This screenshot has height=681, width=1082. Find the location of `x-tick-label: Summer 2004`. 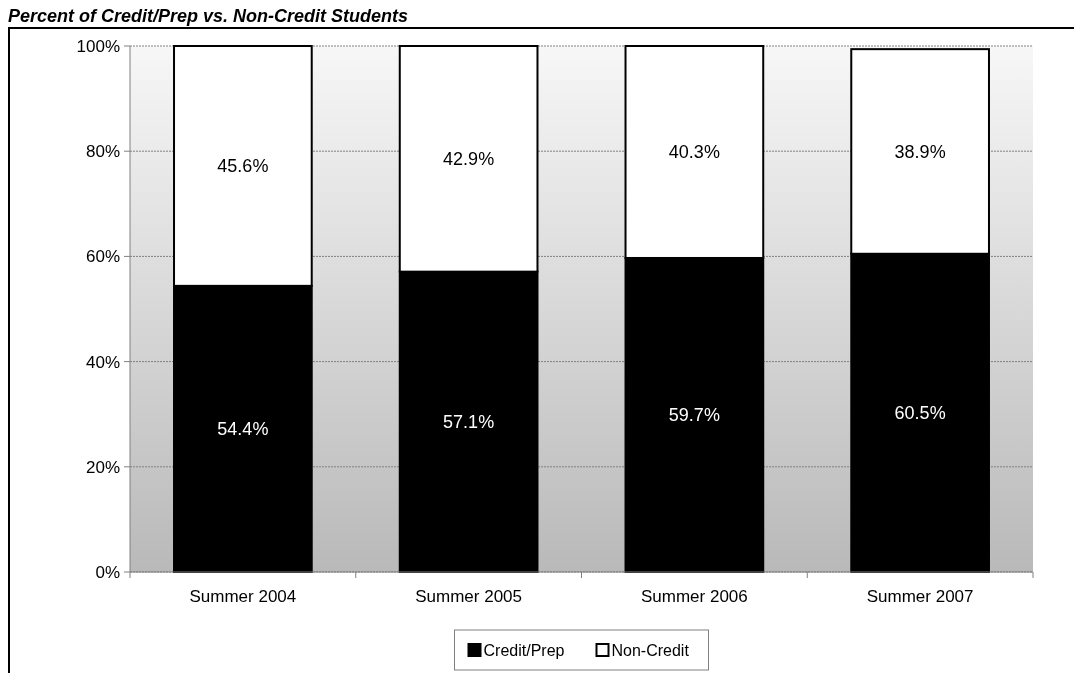

x-tick-label: Summer 2004 is located at coordinates (243, 596).